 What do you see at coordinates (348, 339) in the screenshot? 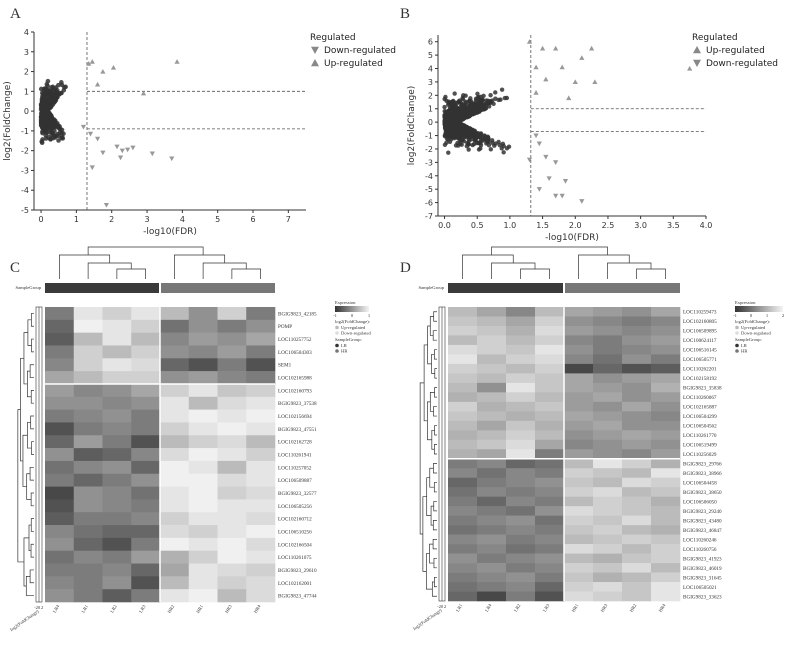
I see `sg-legend-title: SampleGroup:` at bounding box center [348, 339].